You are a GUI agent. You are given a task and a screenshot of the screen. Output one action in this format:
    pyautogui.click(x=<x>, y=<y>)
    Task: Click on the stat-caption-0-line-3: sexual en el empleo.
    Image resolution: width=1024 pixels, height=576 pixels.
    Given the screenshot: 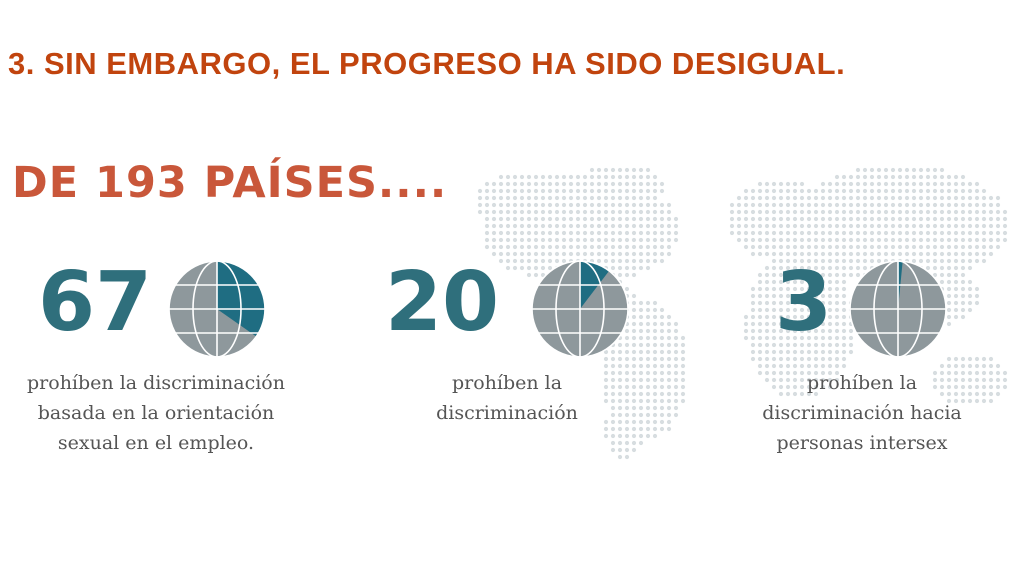 What is the action you would take?
    pyautogui.click(x=156, y=443)
    